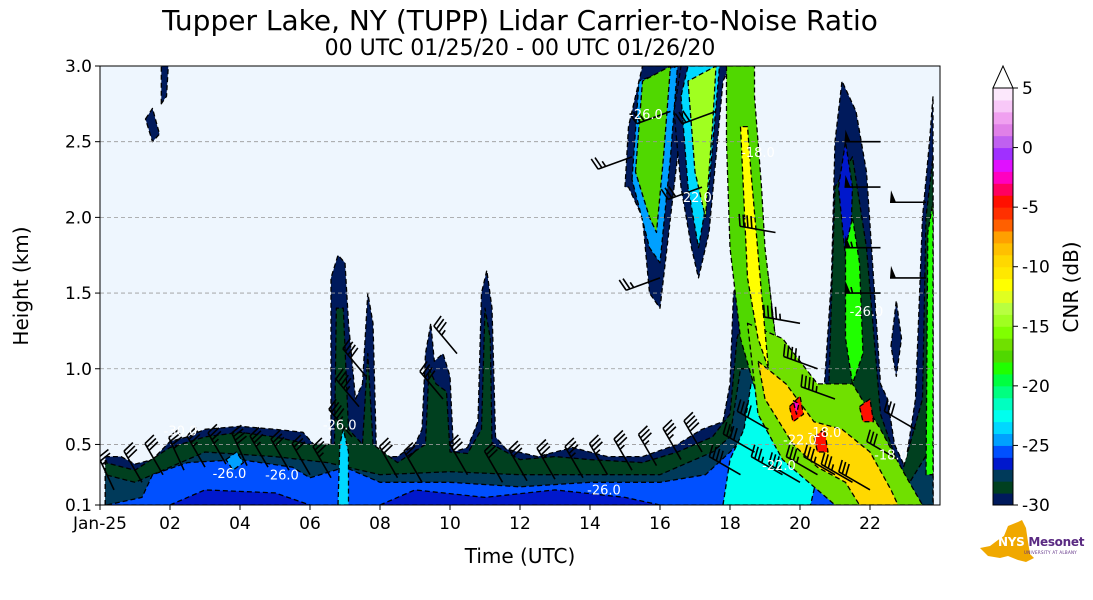 Image resolution: width=1093 pixels, height=600 pixels. I want to click on colorbar-tick-label: -10, so click(1036, 268).